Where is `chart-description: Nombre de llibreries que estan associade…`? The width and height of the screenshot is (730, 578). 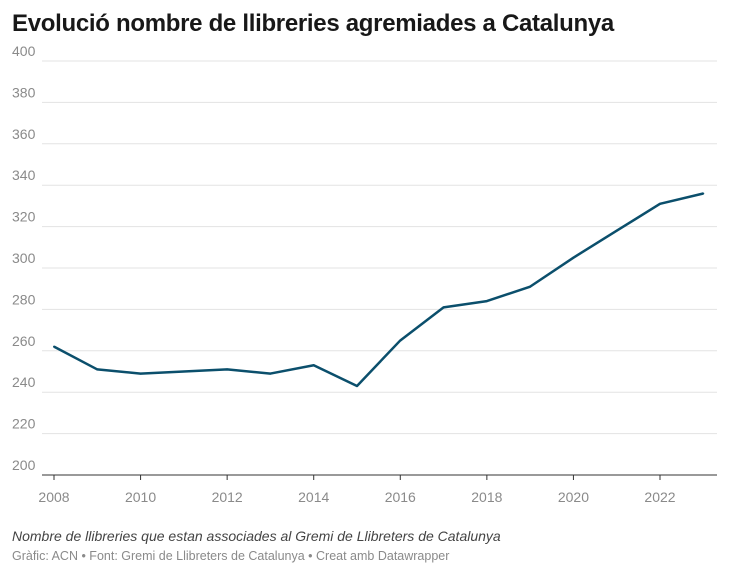
chart-description: Nombre de llibreries que estan associade… is located at coordinates (256, 536).